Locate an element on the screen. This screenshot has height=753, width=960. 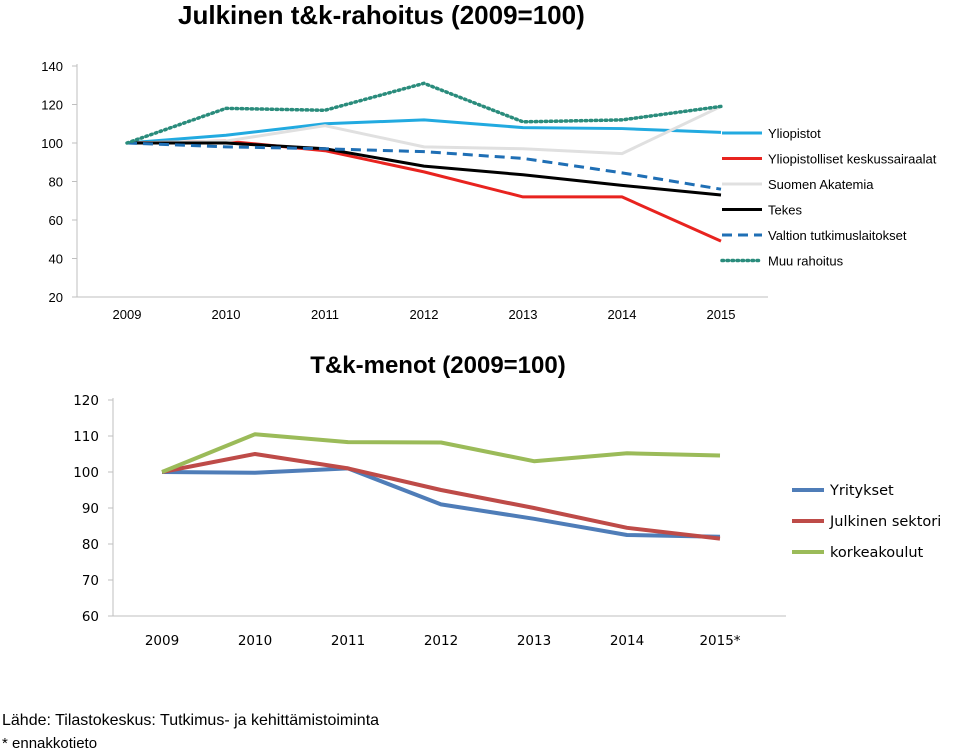
legend-label-julkinen-sektori: Julkinen sektori is located at coordinates (885, 522).